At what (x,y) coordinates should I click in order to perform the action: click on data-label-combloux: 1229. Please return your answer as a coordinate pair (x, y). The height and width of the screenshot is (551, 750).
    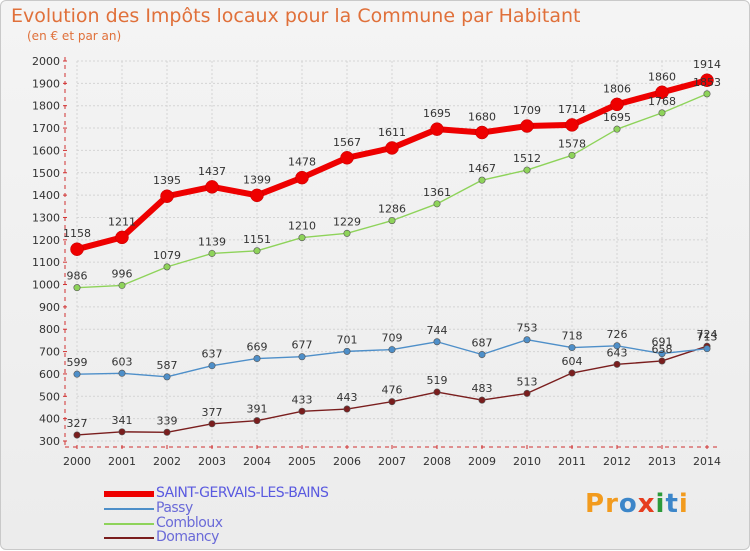
    Looking at the image, I should click on (347, 221).